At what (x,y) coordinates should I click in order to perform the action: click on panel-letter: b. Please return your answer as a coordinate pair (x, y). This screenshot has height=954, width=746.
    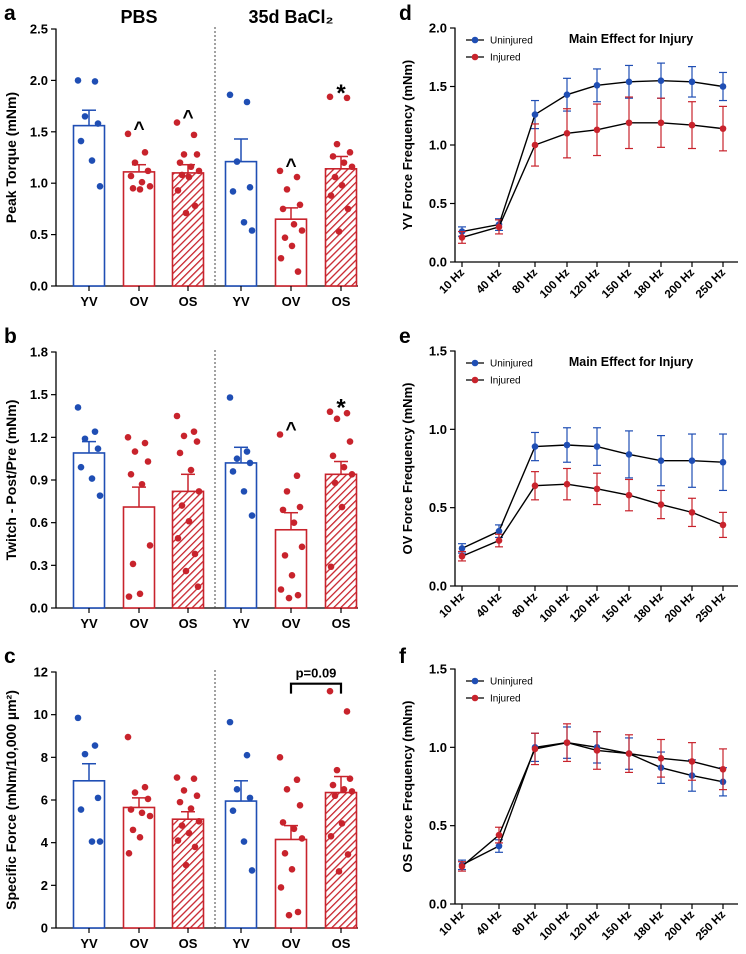
    Looking at the image, I should click on (10, 336).